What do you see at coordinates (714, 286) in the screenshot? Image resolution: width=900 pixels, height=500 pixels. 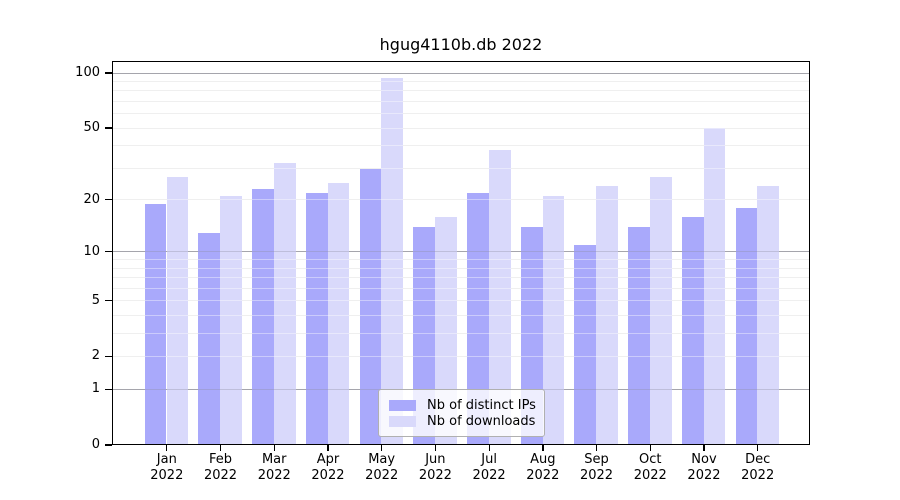 I see `bar-downloads-nov` at bounding box center [714, 286].